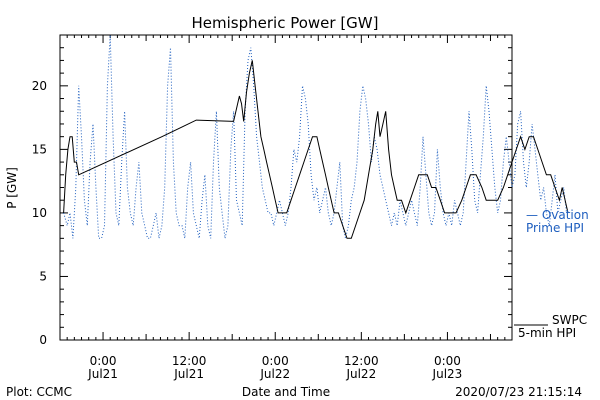  What do you see at coordinates (39, 149) in the screenshot?
I see `y-tick-label: 15` at bounding box center [39, 149].